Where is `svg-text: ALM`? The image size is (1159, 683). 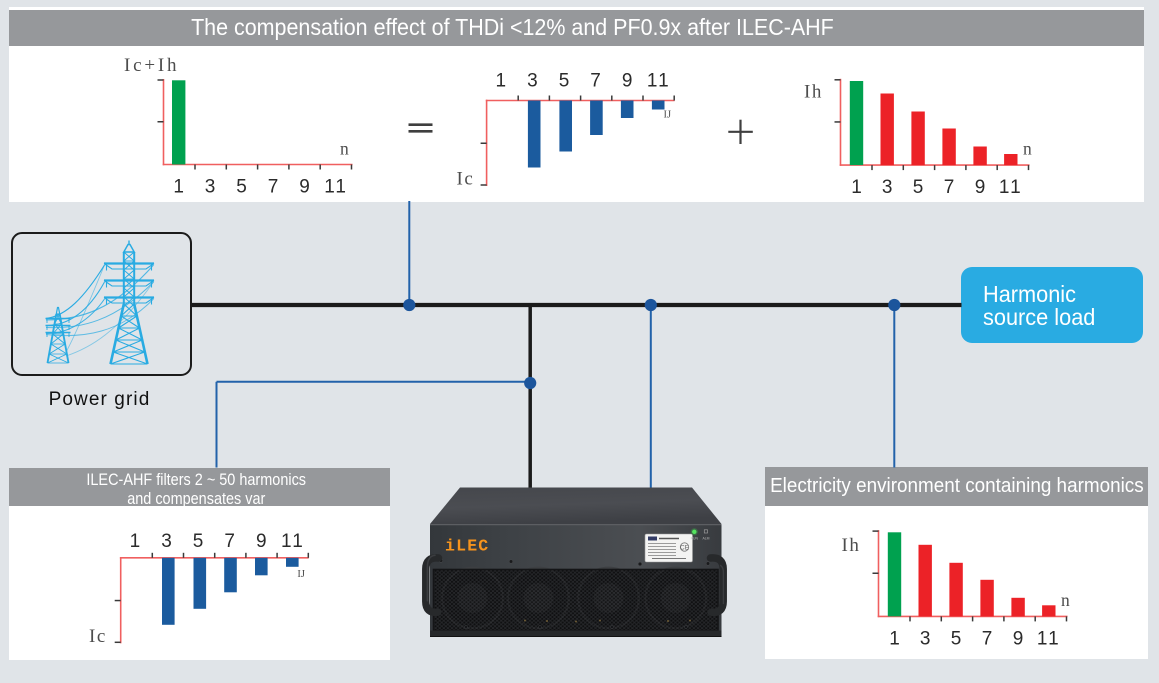
svg-text: ALM is located at coordinates (706, 539).